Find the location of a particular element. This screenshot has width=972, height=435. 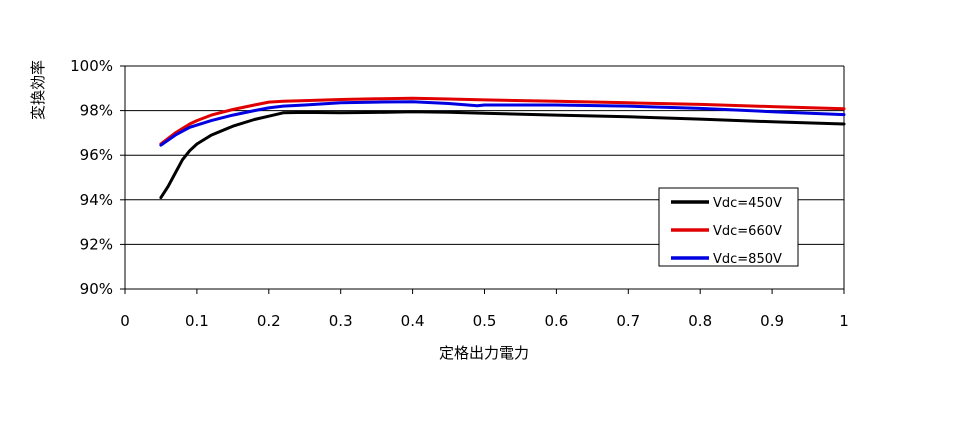

x-tick-label: 0.3 is located at coordinates (341, 321).